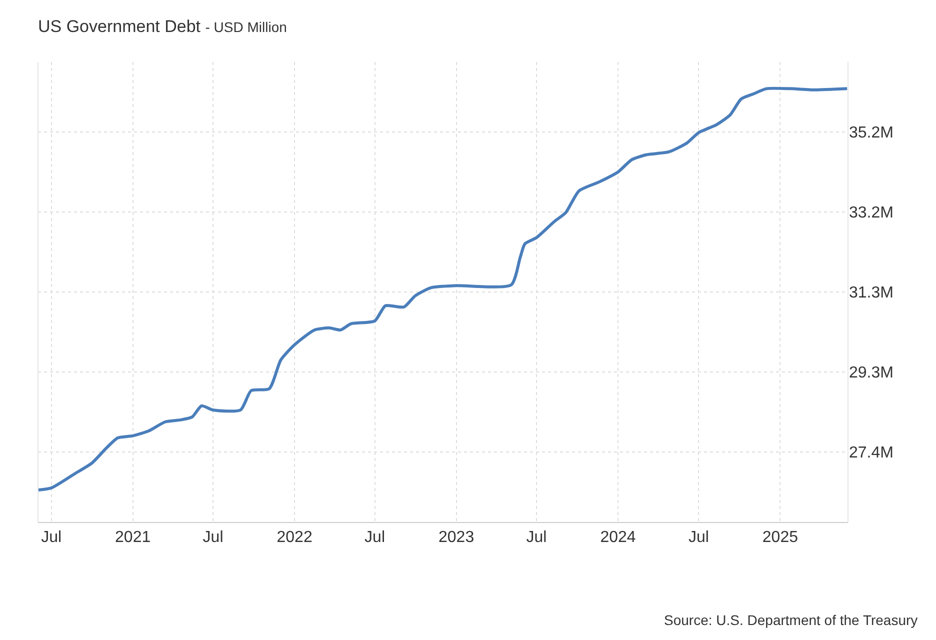  What do you see at coordinates (133, 537) in the screenshot?
I see `x-tick-label: 2021` at bounding box center [133, 537].